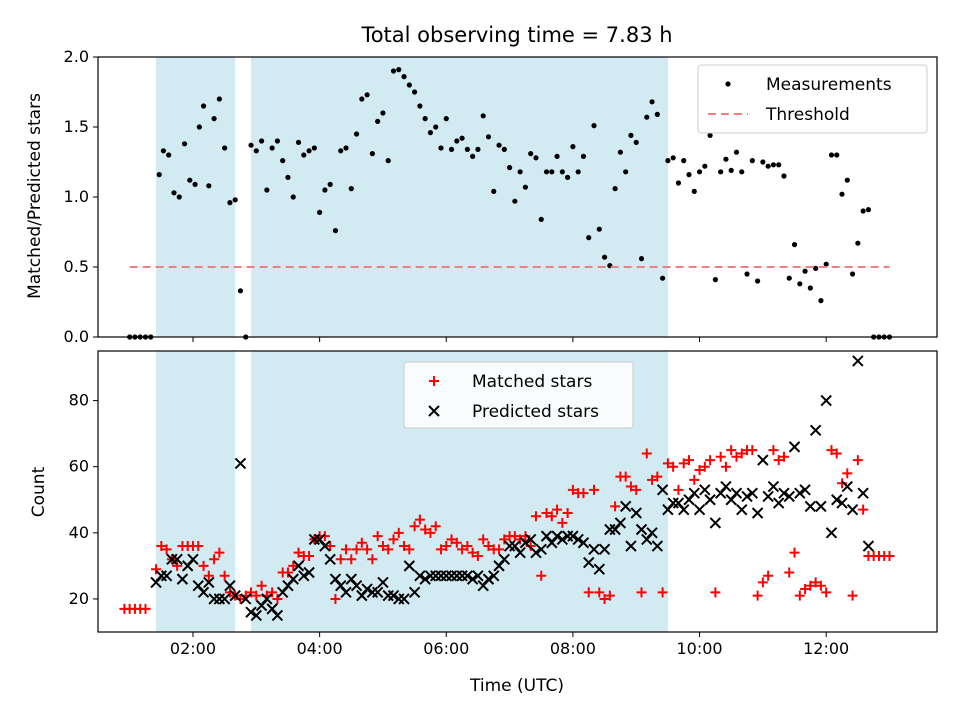 The image size is (960, 724). Describe the element at coordinates (446, 648) in the screenshot. I see `bottom-x-tick-label: 06:00` at that location.